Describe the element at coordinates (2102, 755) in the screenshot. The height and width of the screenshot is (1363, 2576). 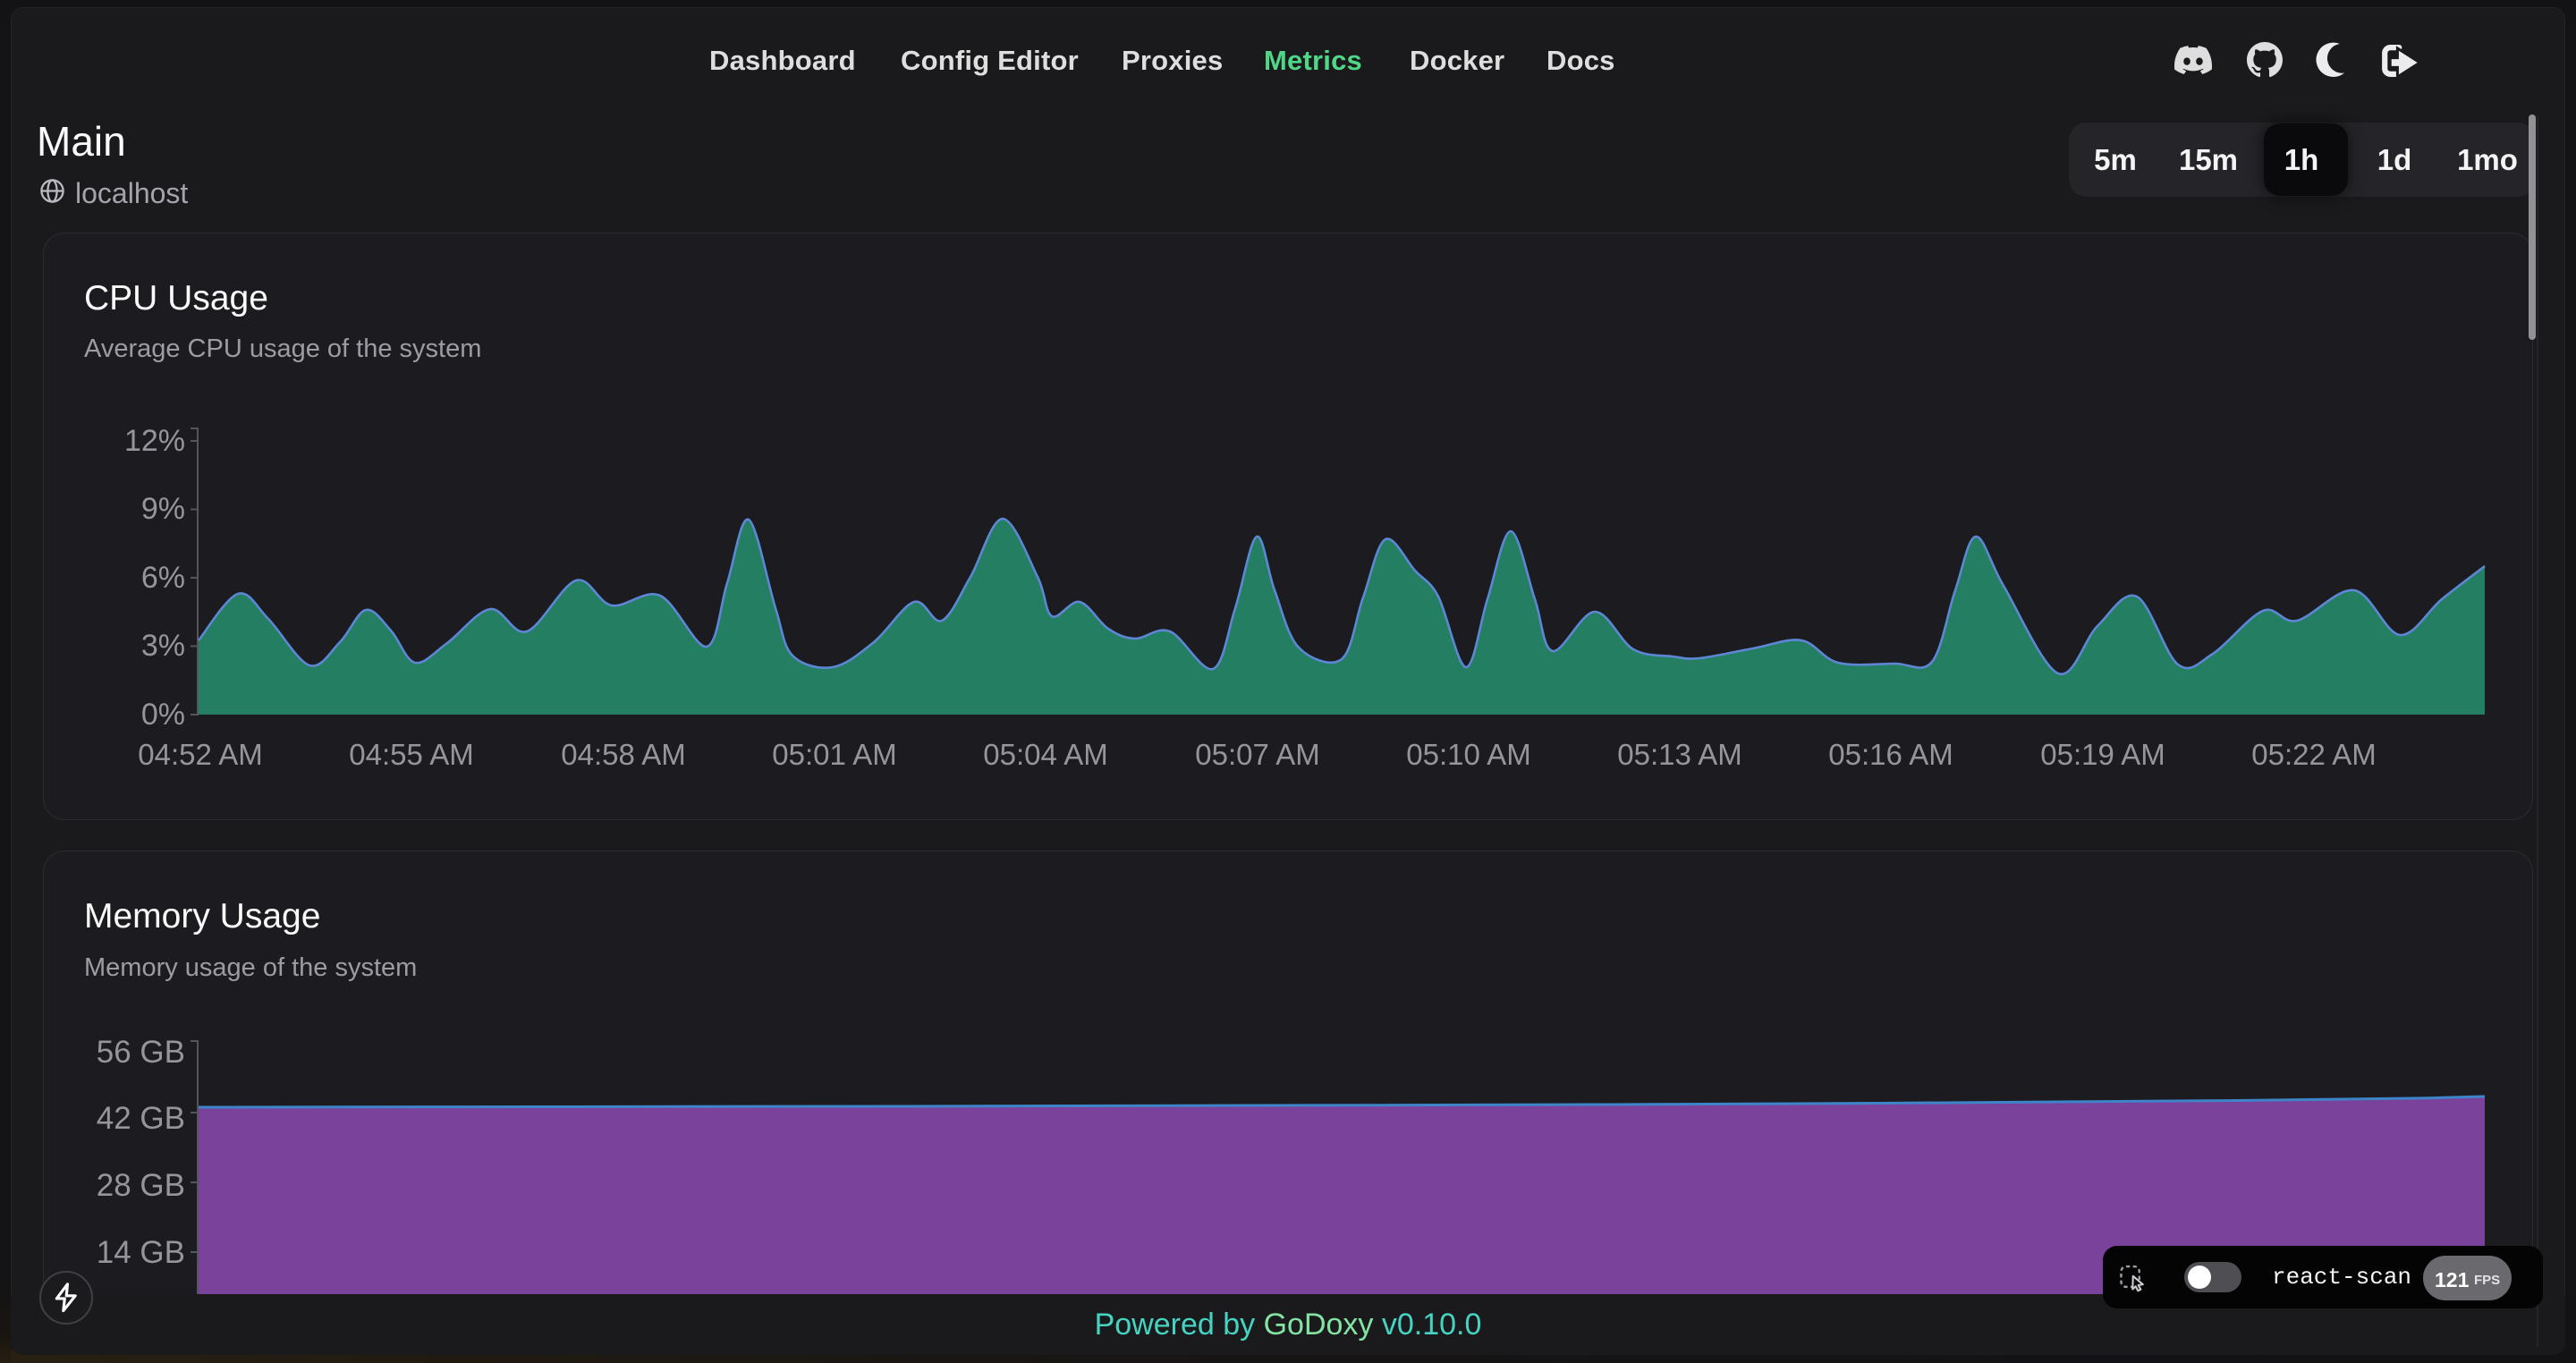
I see `svg-text: 05:19 AM` at that location.